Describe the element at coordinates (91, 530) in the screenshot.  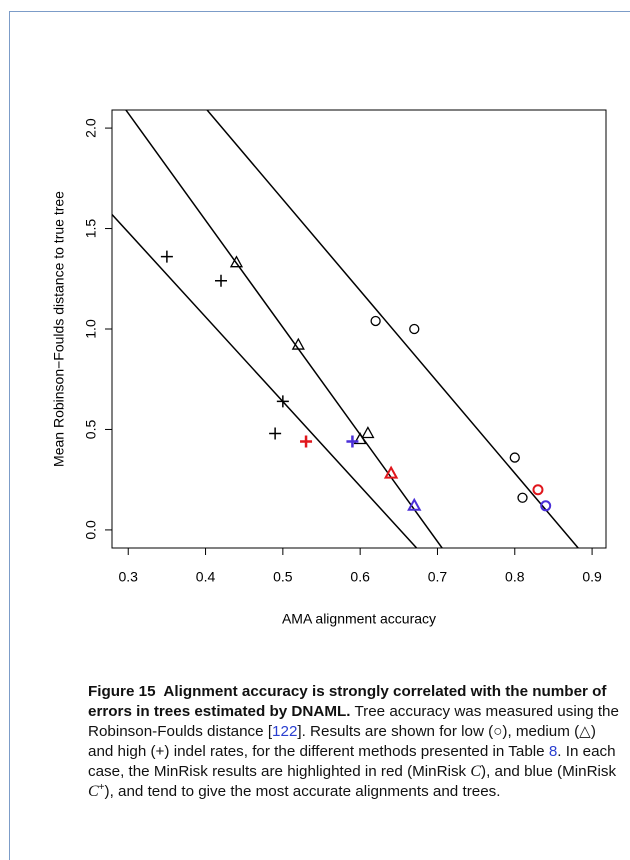
I see `y-tick-label: 0.0` at that location.